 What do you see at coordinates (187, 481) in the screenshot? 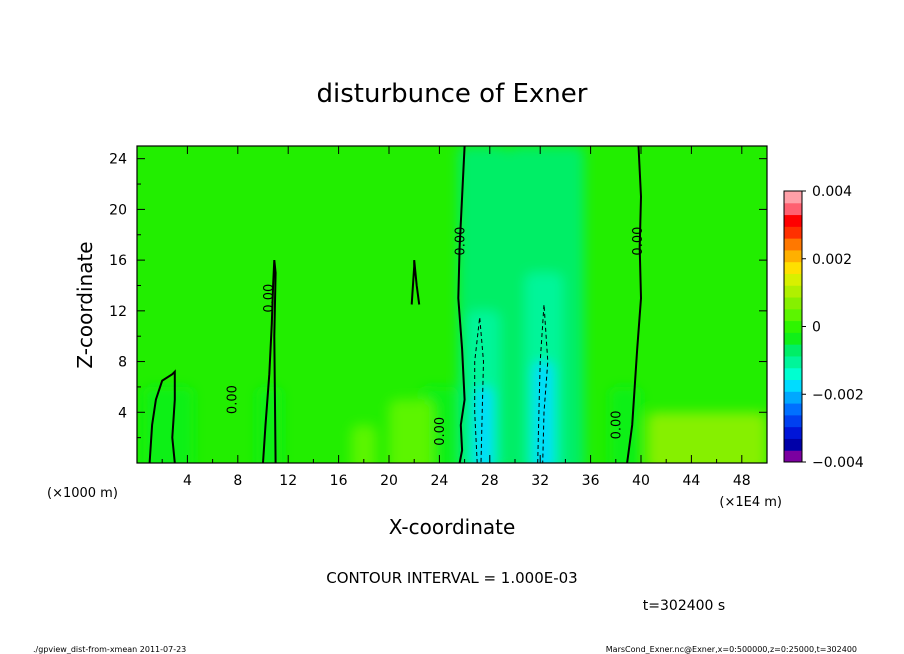
I see `x-tick-label-4: 4` at bounding box center [187, 481].